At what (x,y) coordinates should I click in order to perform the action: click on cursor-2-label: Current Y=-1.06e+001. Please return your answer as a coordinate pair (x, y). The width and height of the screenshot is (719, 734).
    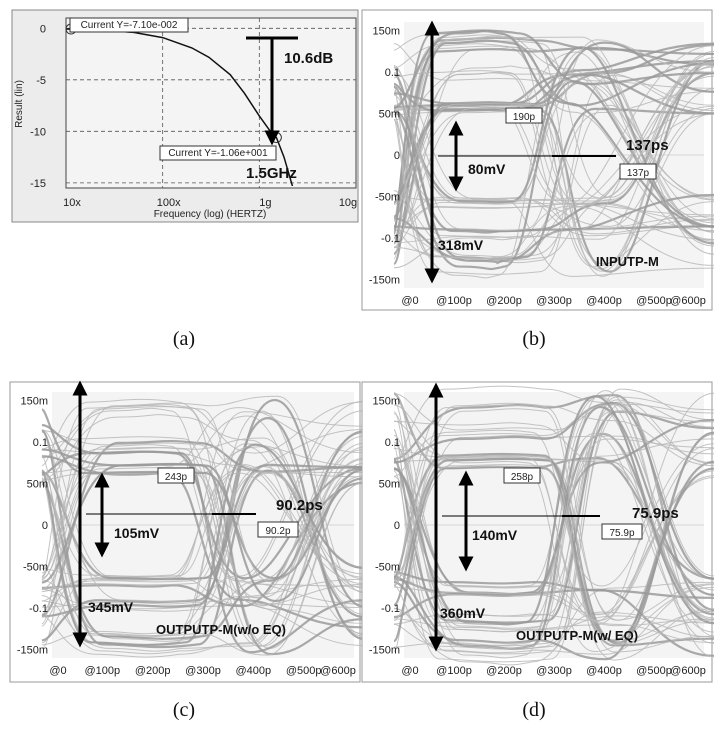
    Looking at the image, I should click on (218, 153).